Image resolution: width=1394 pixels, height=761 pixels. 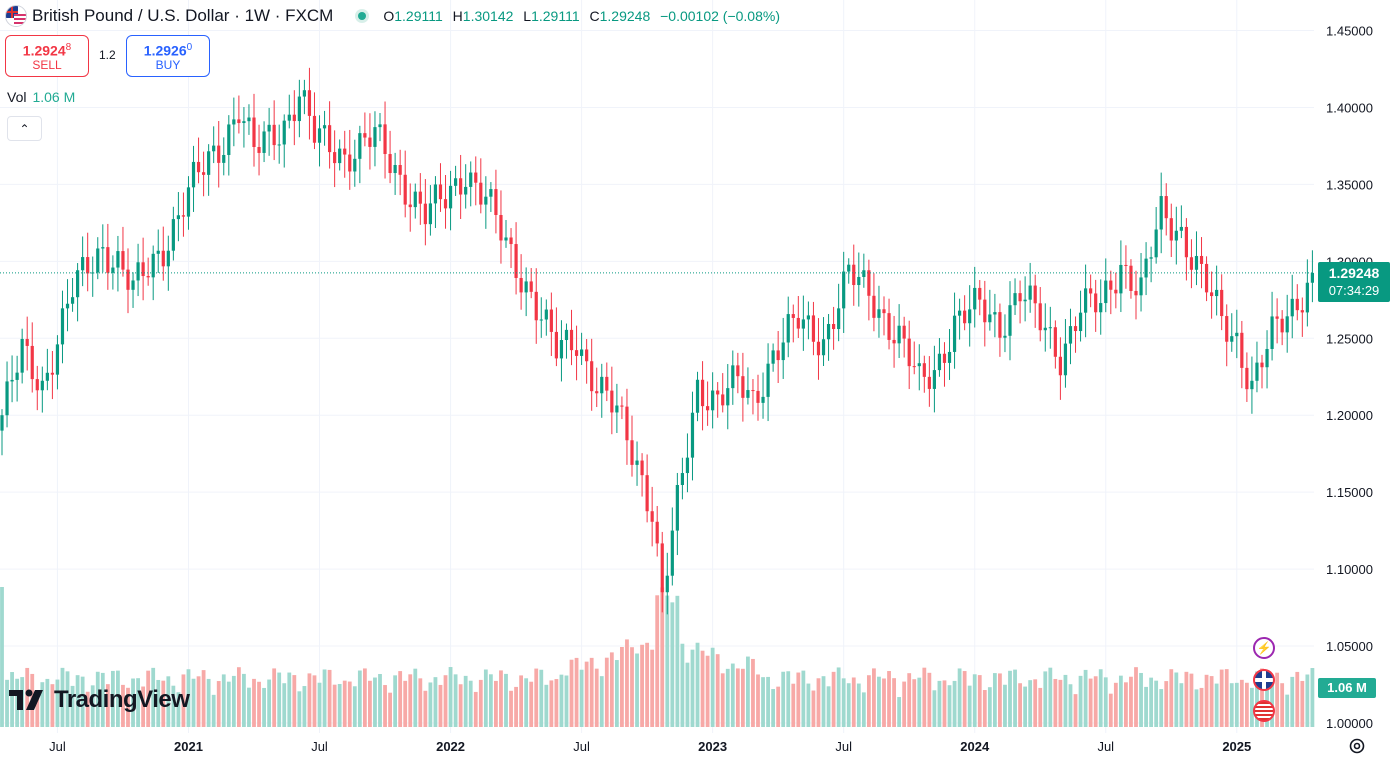 What do you see at coordinates (99, 700) in the screenshot?
I see `tradingview-logo: TradingView` at bounding box center [99, 700].